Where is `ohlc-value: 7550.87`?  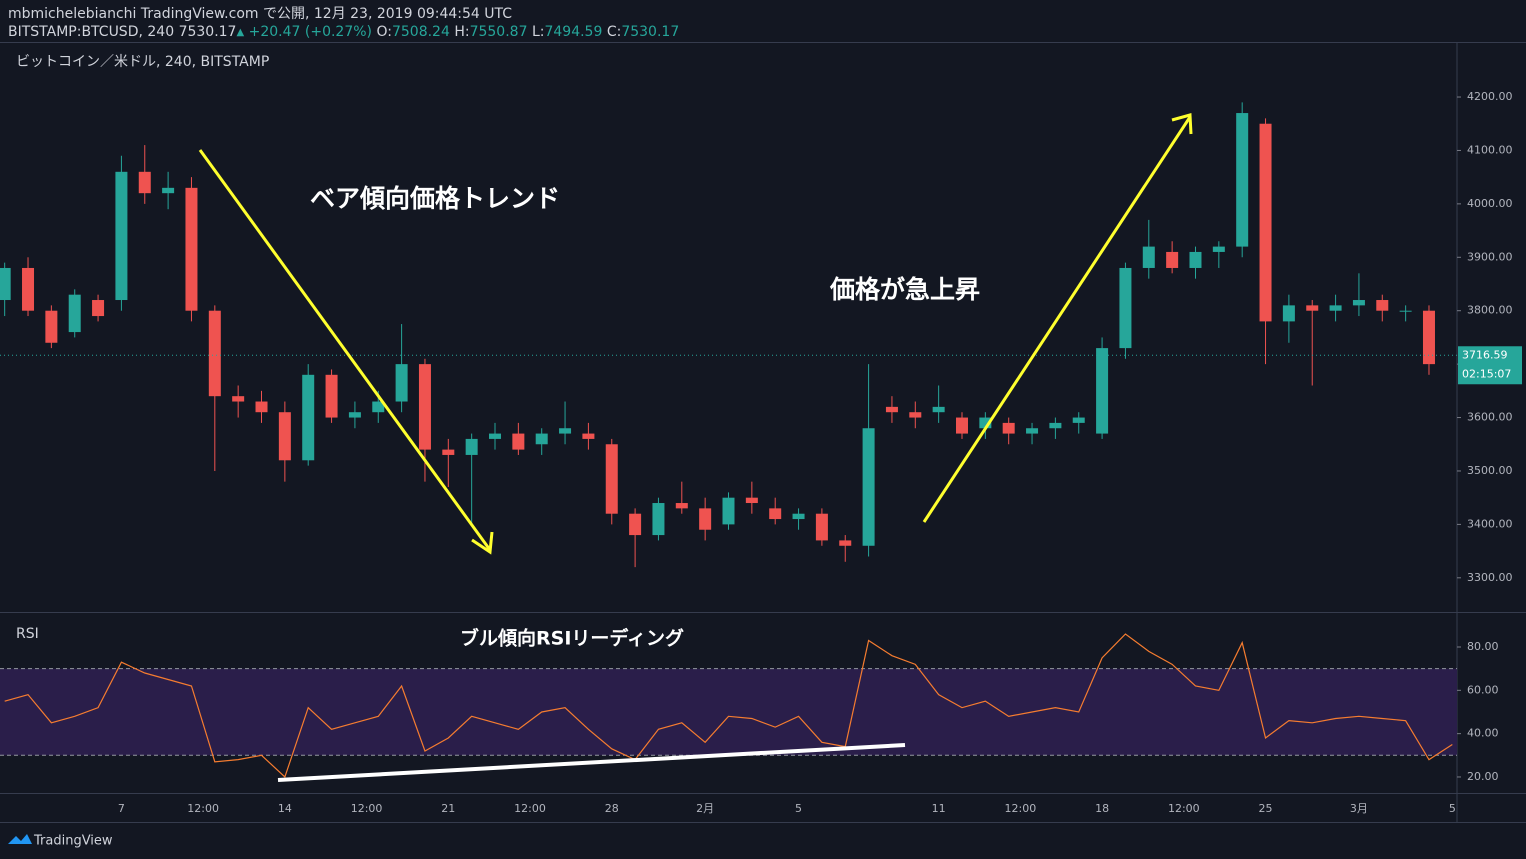
ohlc-value: 7550.87 is located at coordinates (499, 32).